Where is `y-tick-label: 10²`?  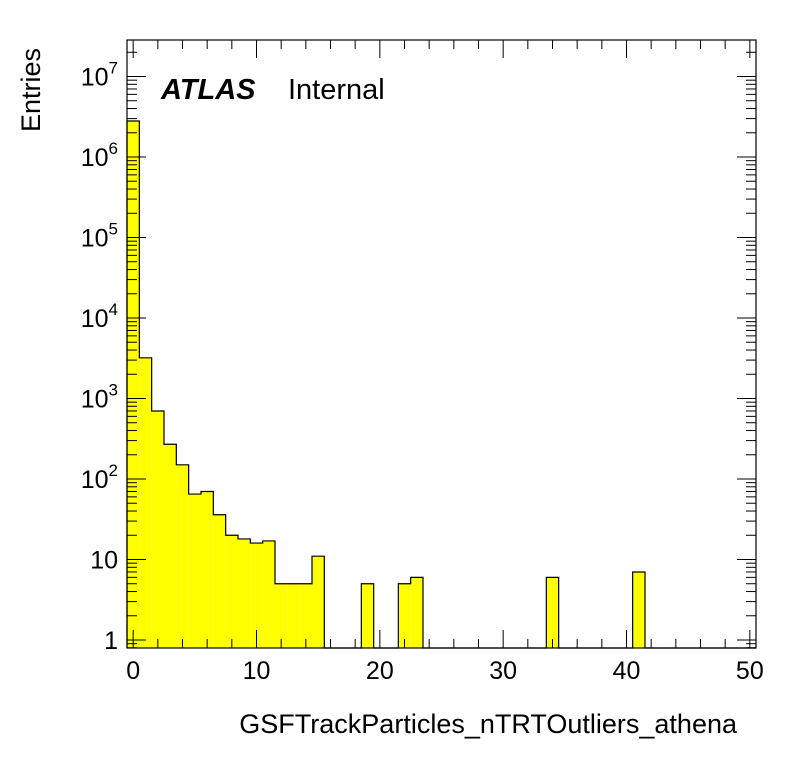 y-tick-label: 10² is located at coordinates (99, 477).